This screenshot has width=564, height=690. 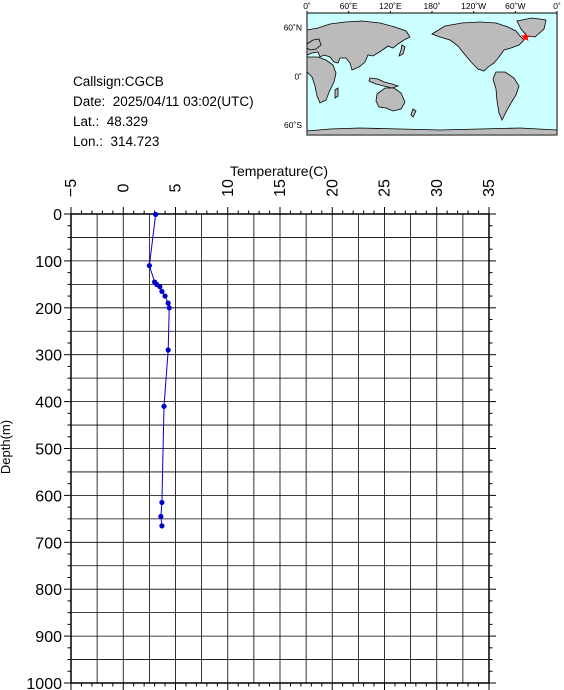 What do you see at coordinates (437, 188) in the screenshot?
I see `x-tick-label: 30` at bounding box center [437, 188].